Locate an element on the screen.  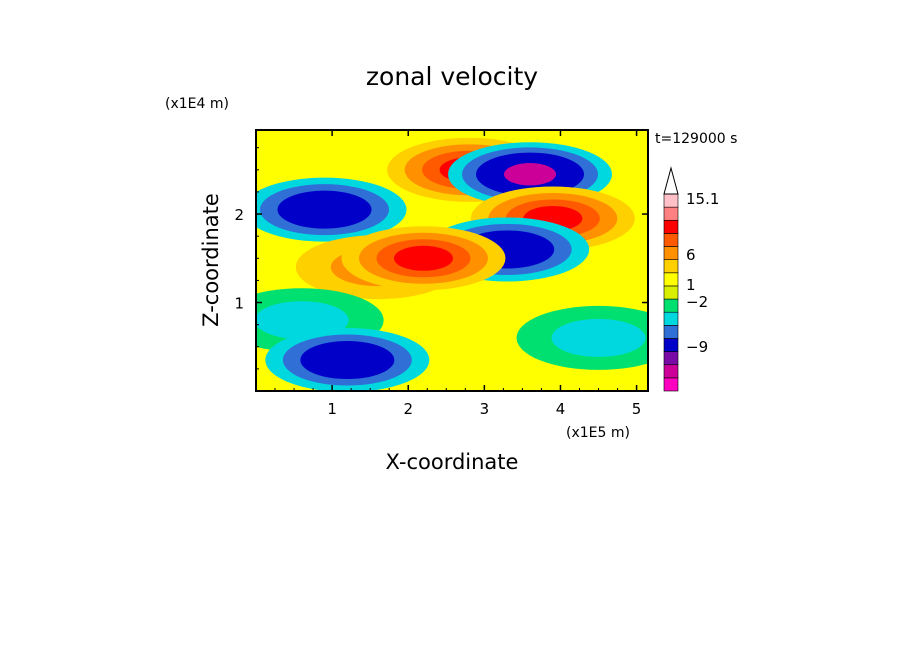
time-label: t=129000 s is located at coordinates (696, 139).